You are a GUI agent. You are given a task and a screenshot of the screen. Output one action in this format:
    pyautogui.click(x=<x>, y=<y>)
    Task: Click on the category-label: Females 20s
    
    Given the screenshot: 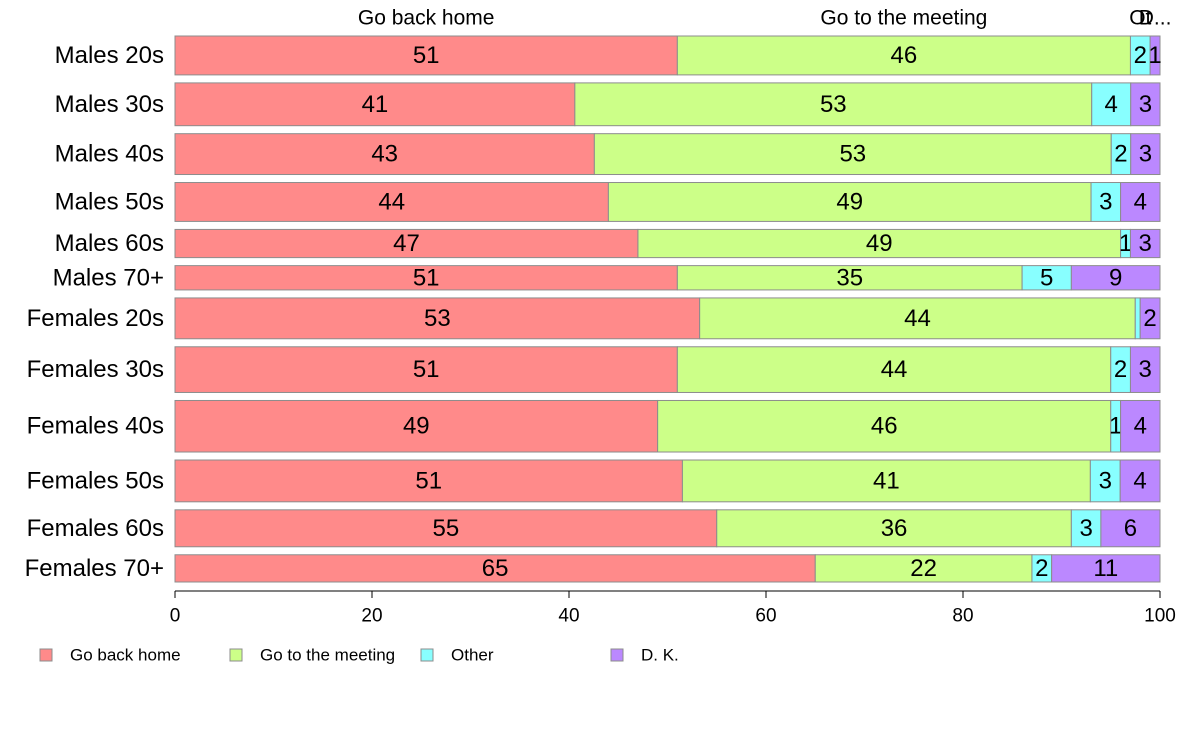 What is the action you would take?
    pyautogui.click(x=95, y=318)
    